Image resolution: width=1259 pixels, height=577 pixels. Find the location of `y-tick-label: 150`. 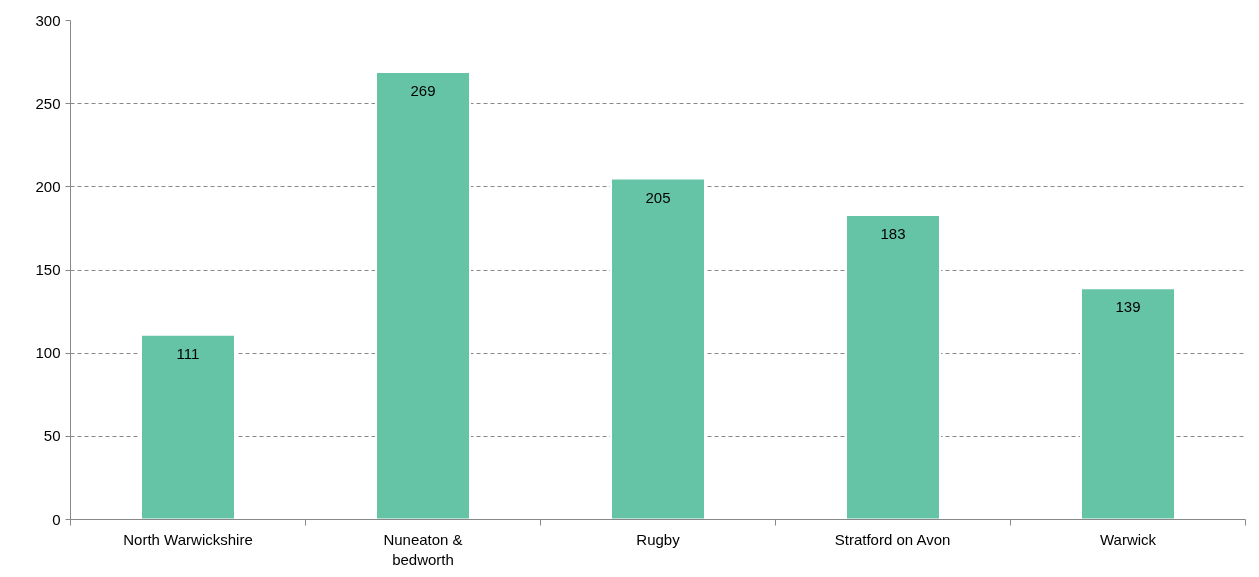

y-tick-label: 150 is located at coordinates (48, 269).